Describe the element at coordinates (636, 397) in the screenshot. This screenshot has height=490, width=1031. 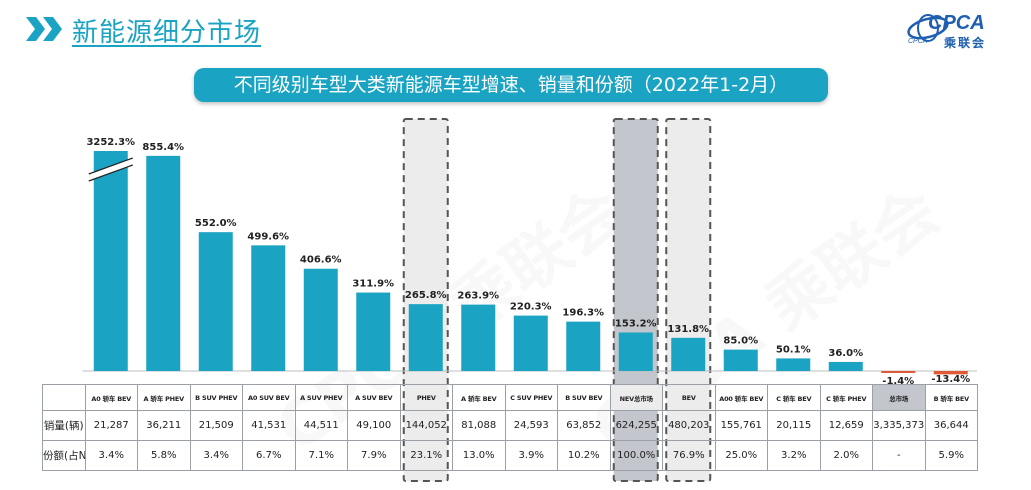
I see `table-header-cell: NEV总市场` at that location.